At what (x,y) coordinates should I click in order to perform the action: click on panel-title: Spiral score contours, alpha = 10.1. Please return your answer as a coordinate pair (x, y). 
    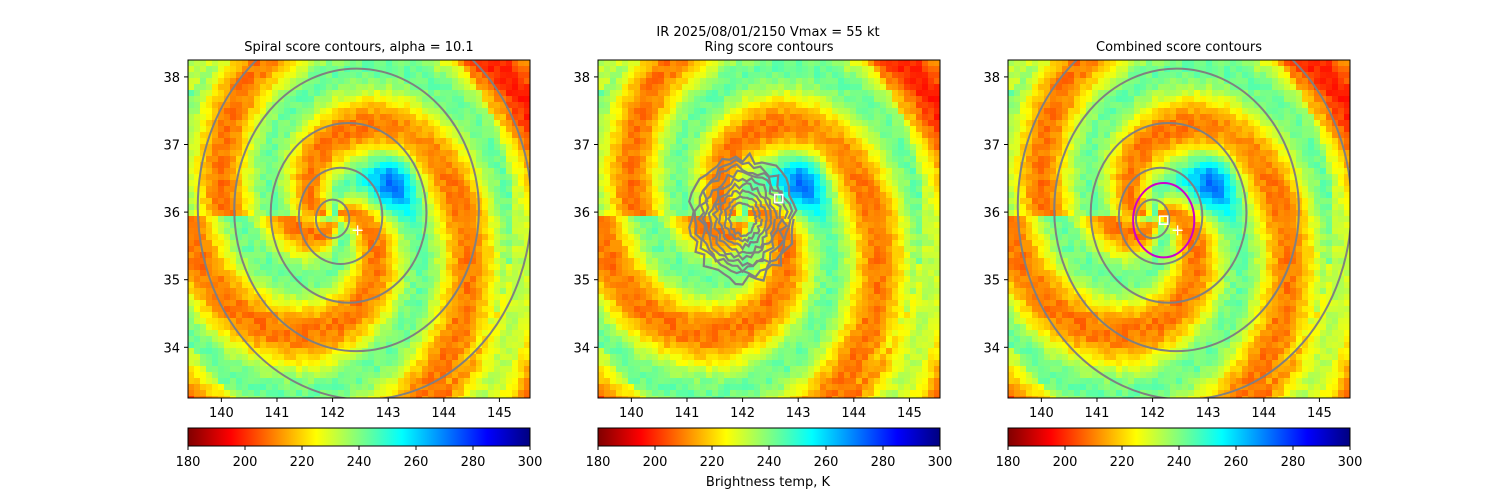
    Looking at the image, I should click on (358, 47).